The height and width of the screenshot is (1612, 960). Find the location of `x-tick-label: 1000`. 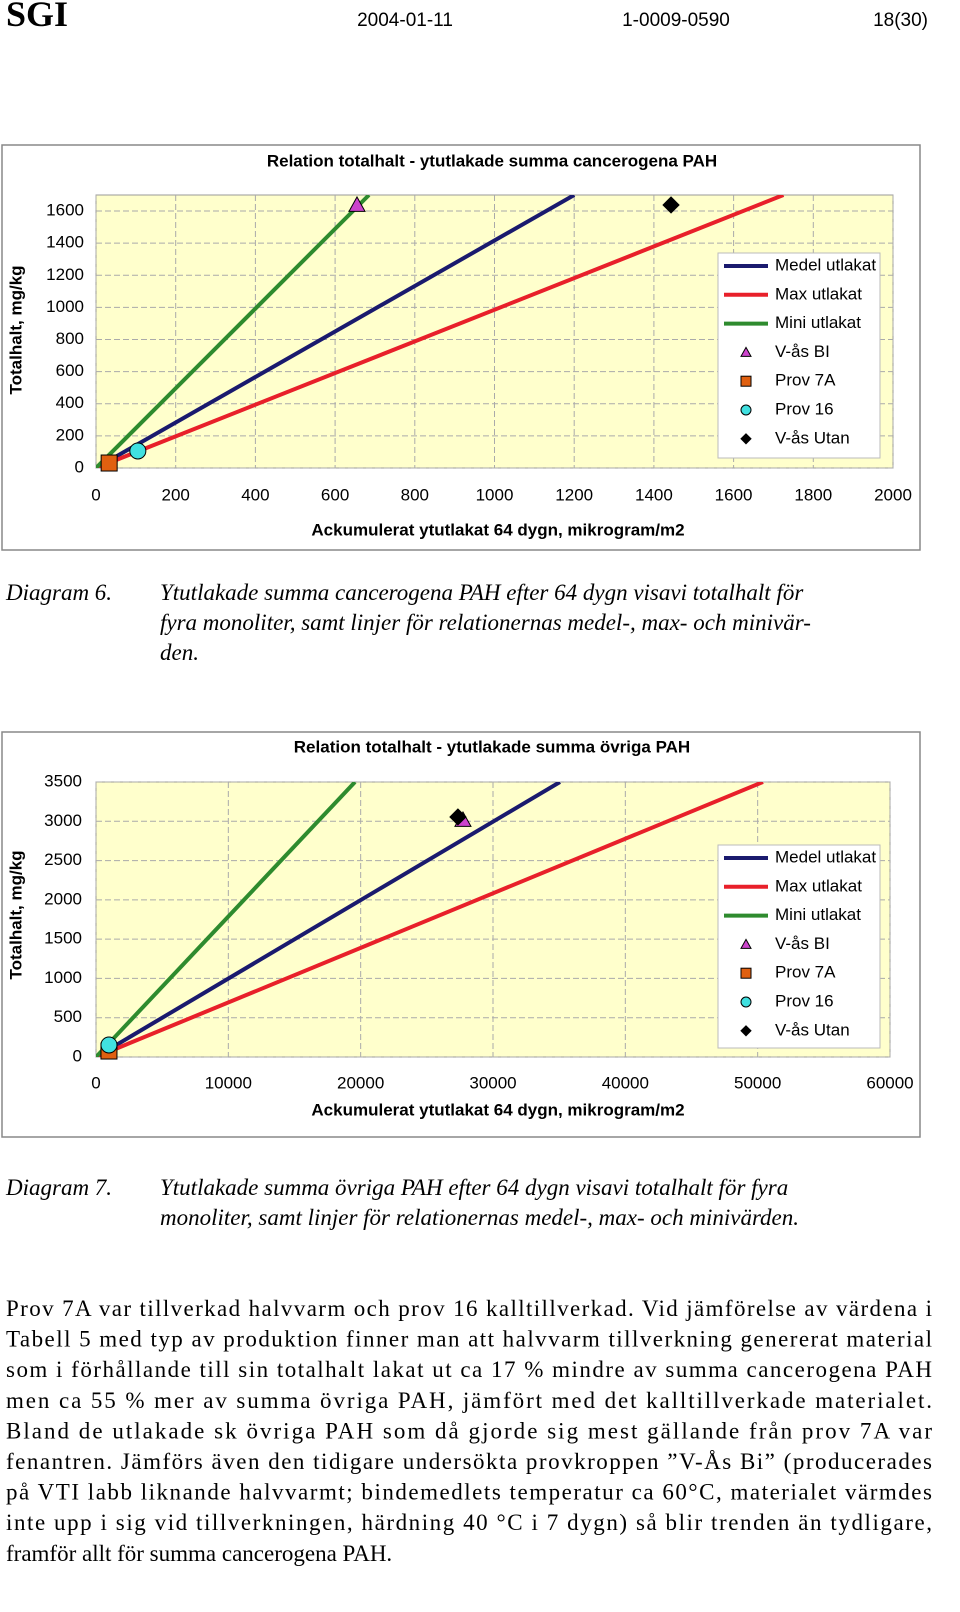

x-tick-label: 1000 is located at coordinates (495, 494).